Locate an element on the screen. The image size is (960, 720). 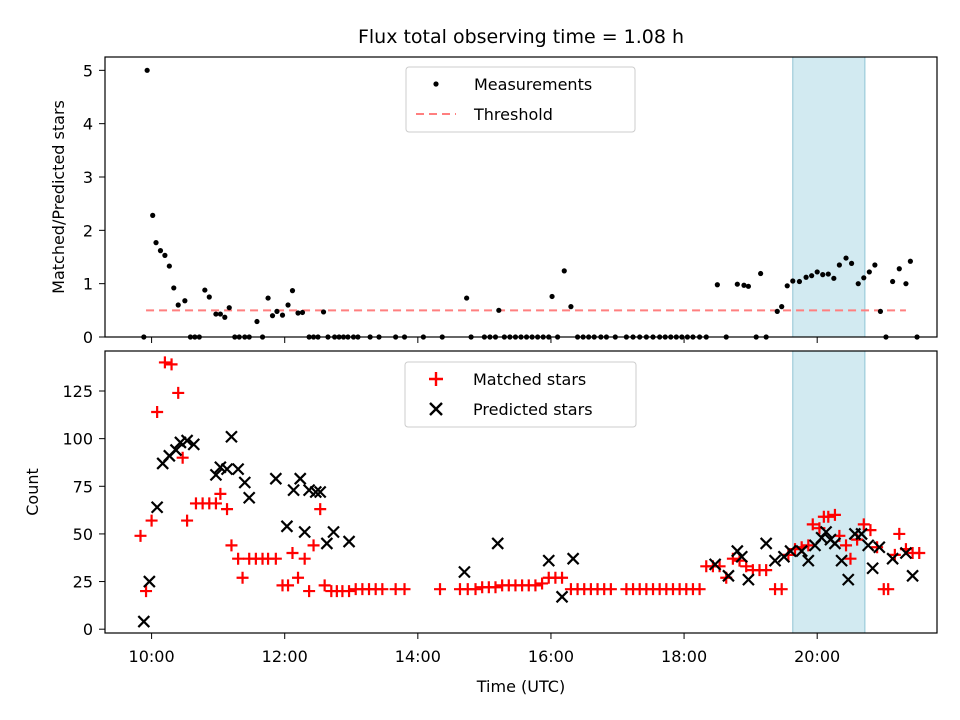
top-y-tick-label: 4 is located at coordinates (88, 124).